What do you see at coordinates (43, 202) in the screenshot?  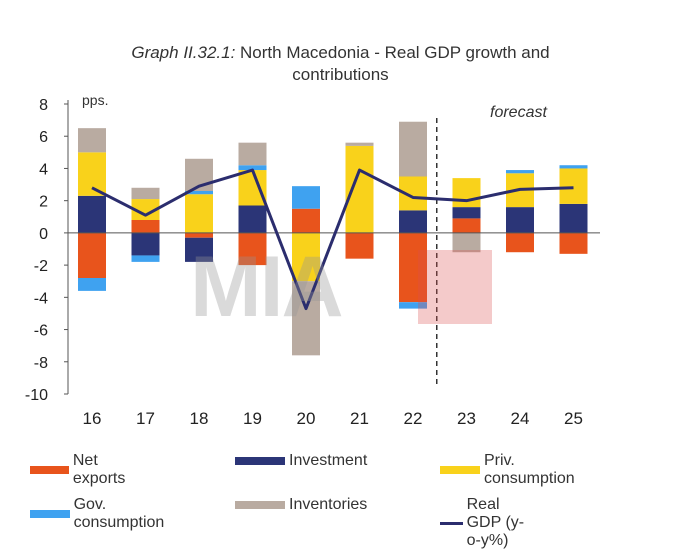 I see `y-tick-label: 2` at bounding box center [43, 202].